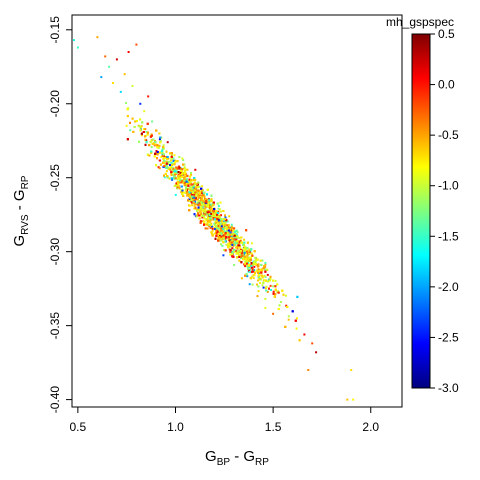  What do you see at coordinates (55, 252) in the screenshot?
I see `y-tick-label: -0.30` at bounding box center [55, 252].